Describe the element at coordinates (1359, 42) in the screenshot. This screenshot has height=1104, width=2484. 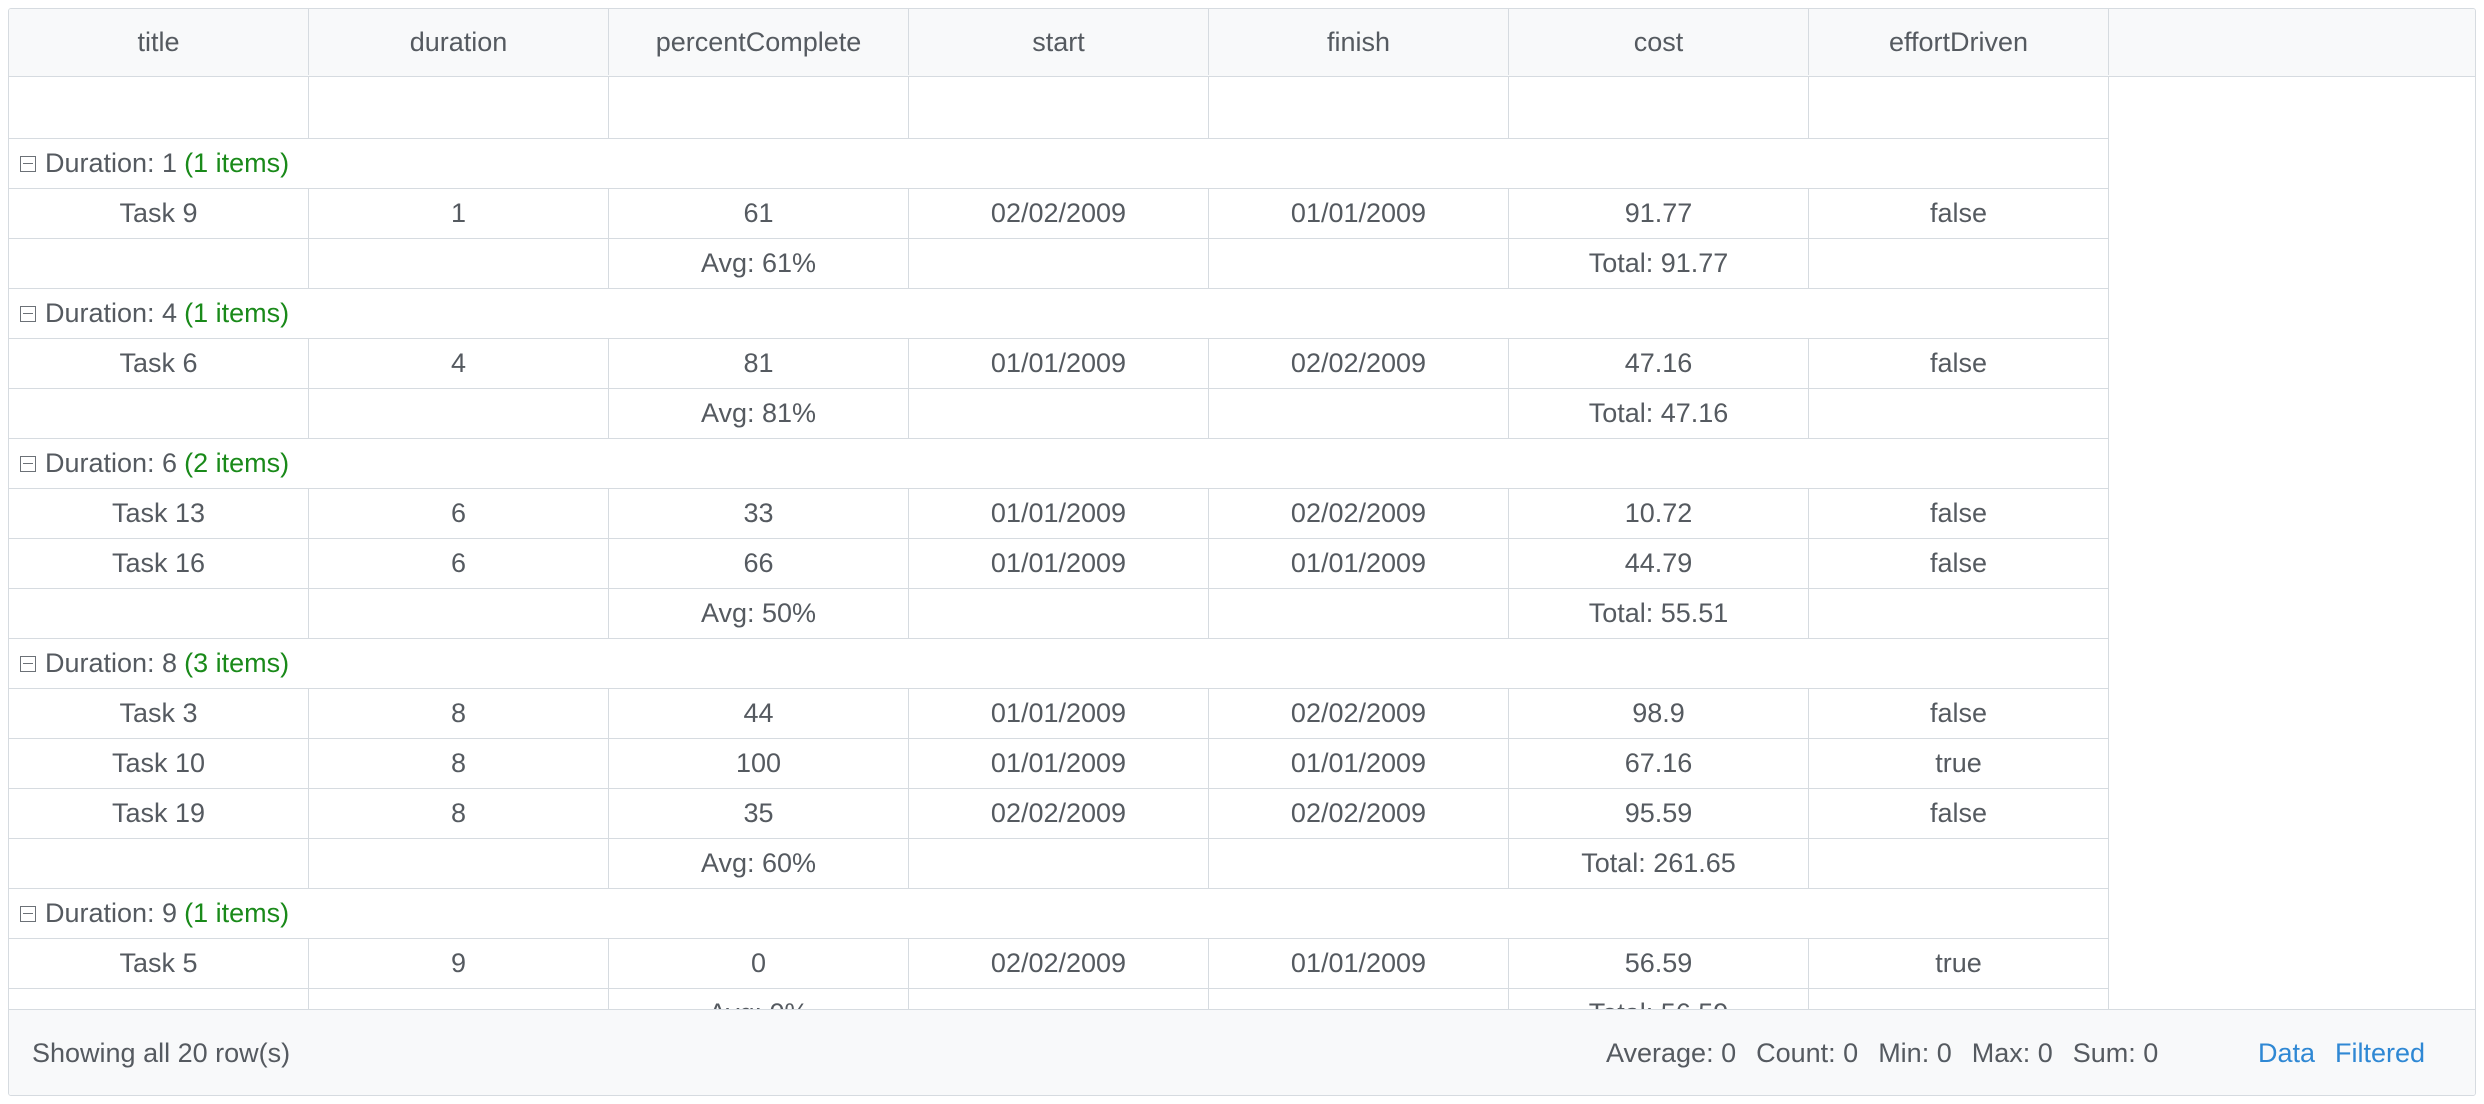
I see `column-header-finish: finish` at that location.